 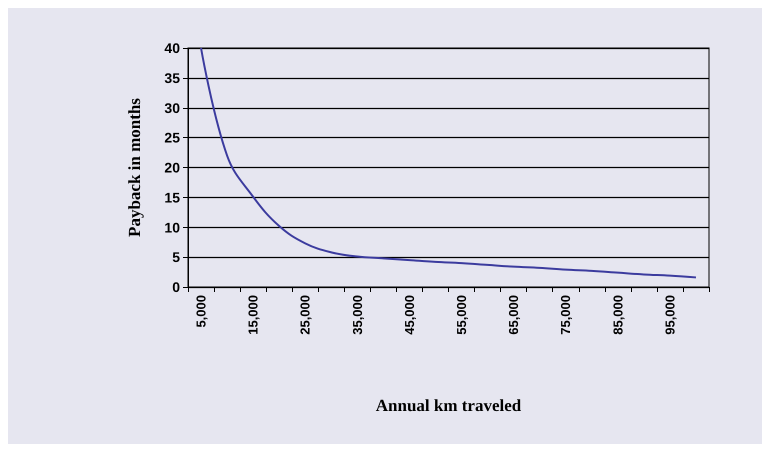 What do you see at coordinates (253, 315) in the screenshot?
I see `x-tick-label: 15,000` at bounding box center [253, 315].